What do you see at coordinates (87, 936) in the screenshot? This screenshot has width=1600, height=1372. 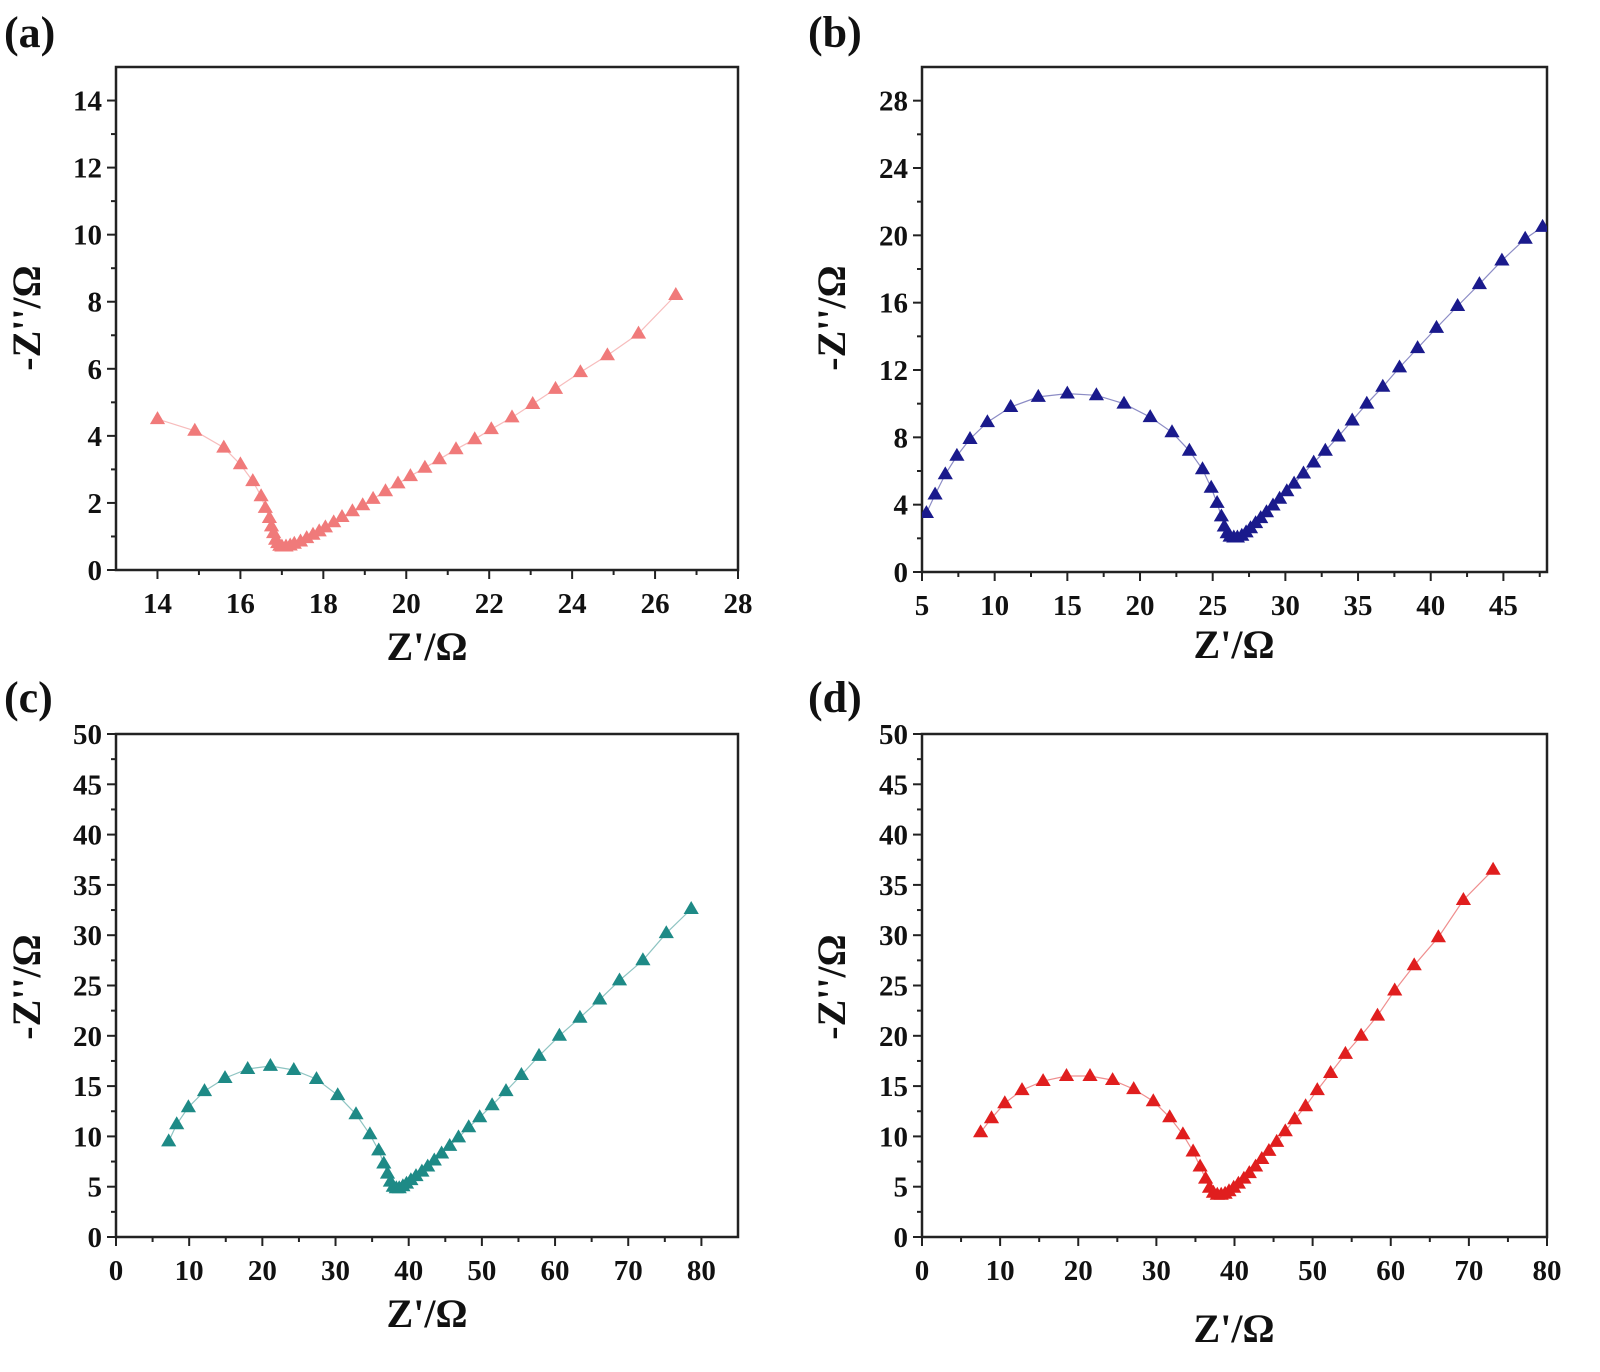 I see `y-tick-label: 30` at bounding box center [87, 936].